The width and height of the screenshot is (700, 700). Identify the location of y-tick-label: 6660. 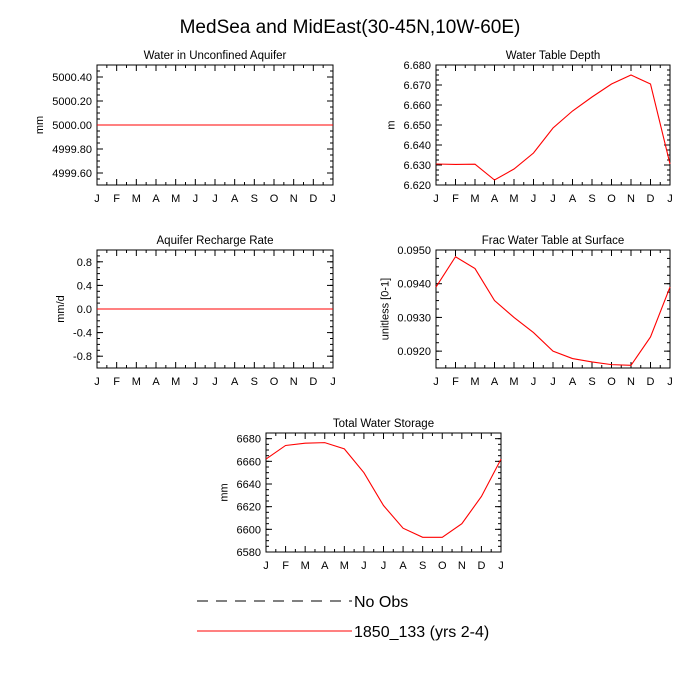
(249, 462).